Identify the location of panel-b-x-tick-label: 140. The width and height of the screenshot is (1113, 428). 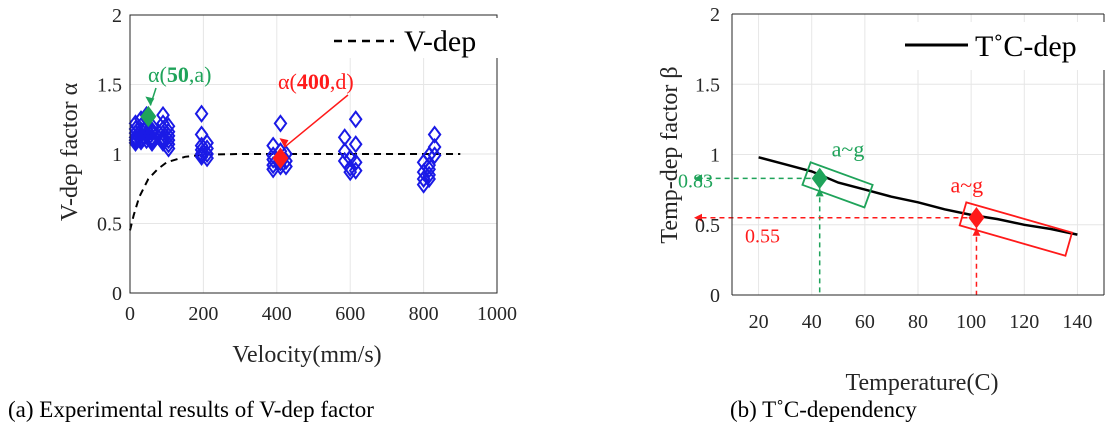
(1077, 322).